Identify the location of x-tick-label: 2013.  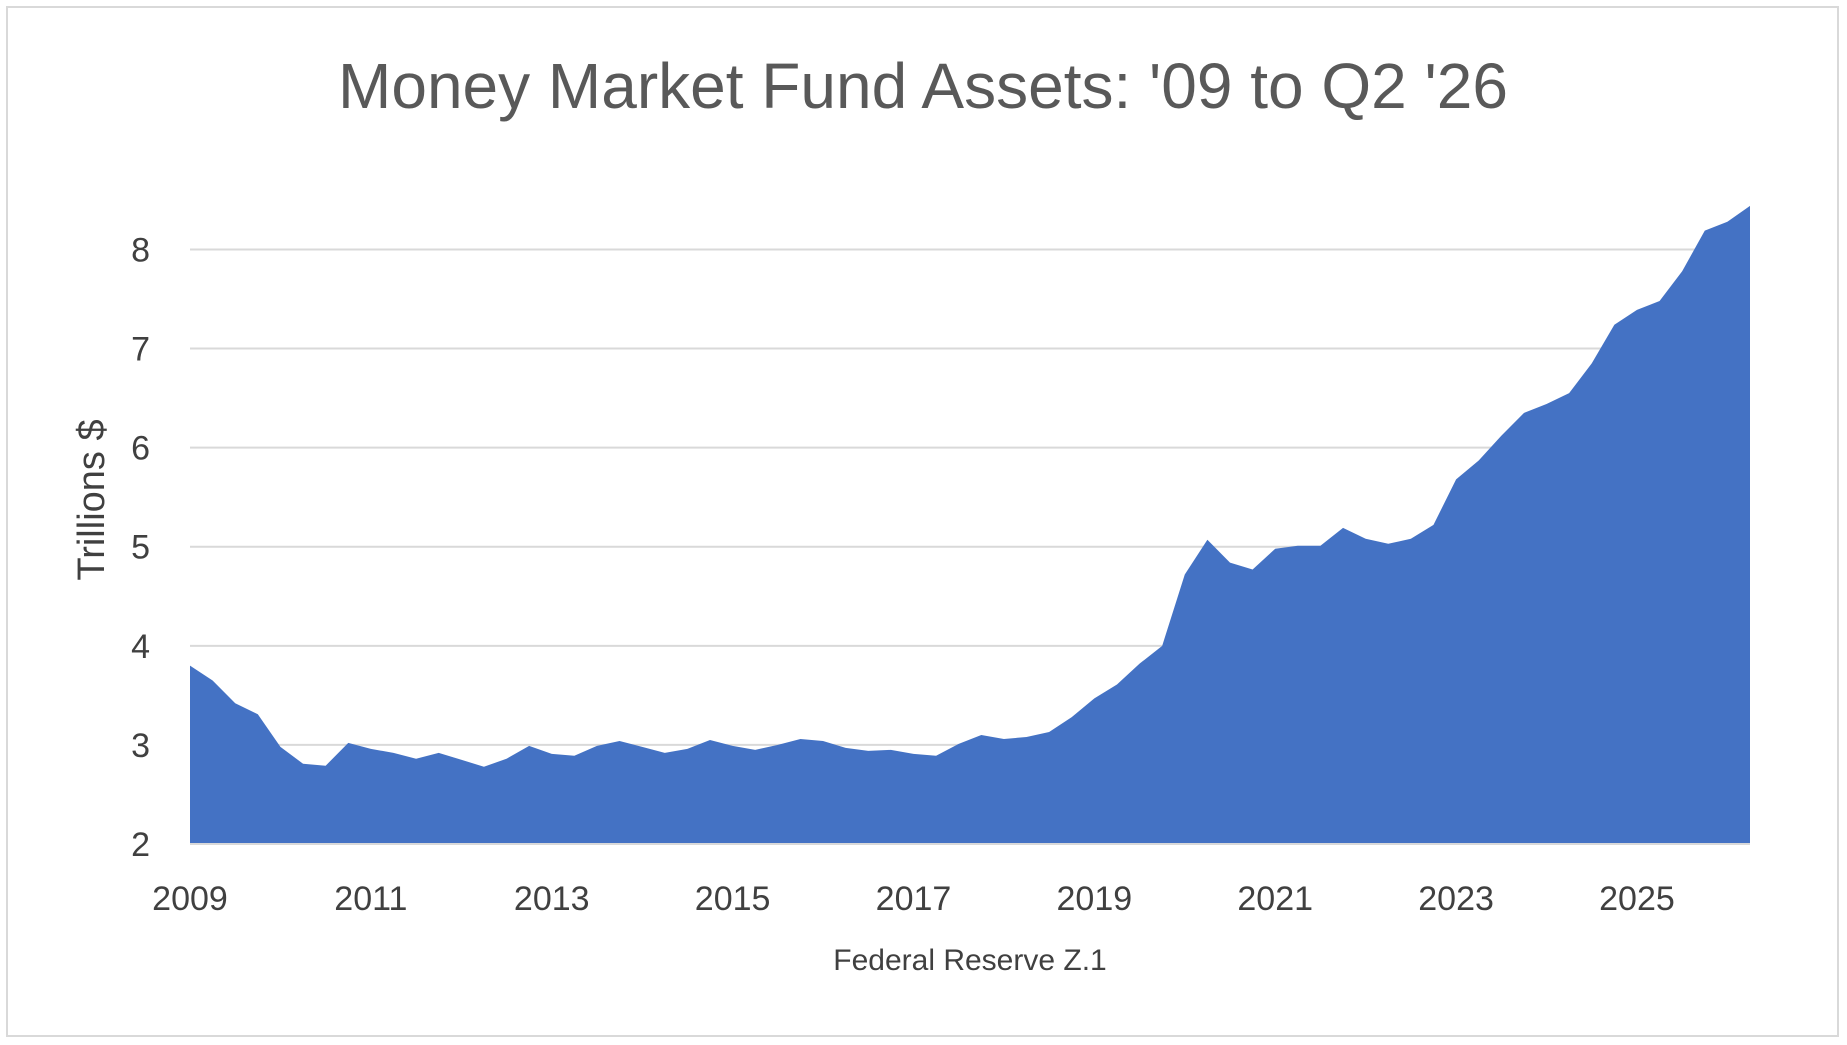
(552, 899).